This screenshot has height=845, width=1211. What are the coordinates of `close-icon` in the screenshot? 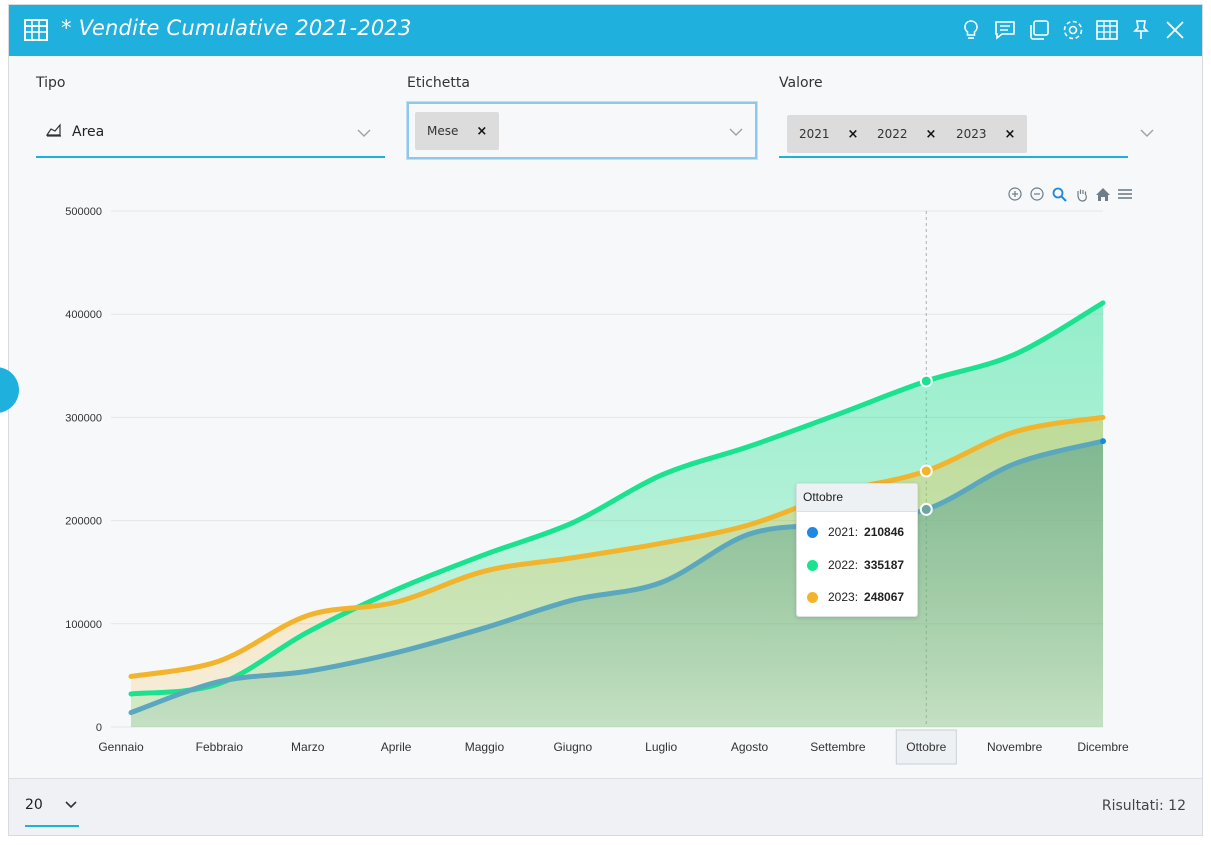 It's located at (1175, 30).